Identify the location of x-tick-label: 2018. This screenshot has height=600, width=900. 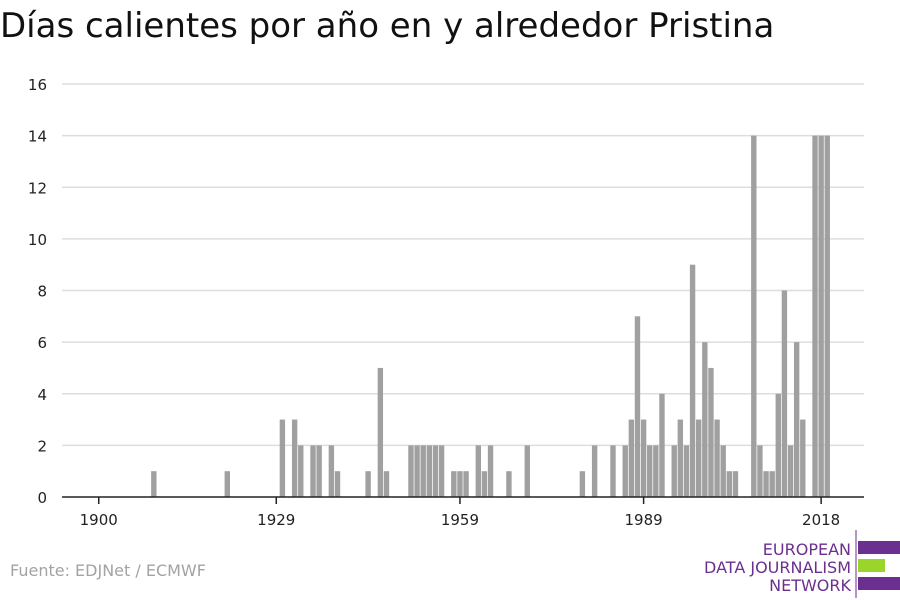
(821, 520).